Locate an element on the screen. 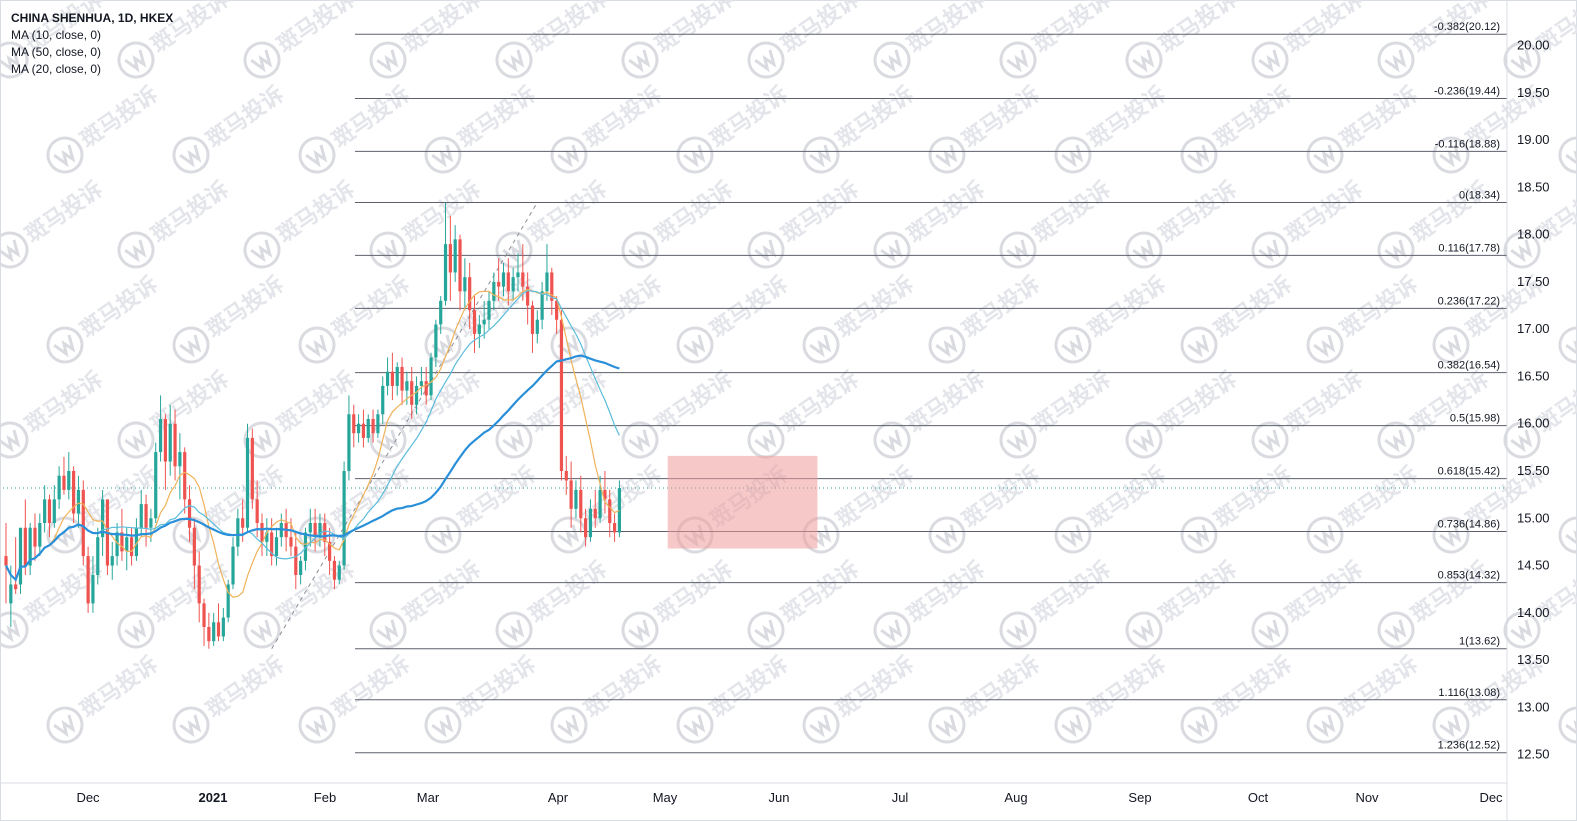 This screenshot has height=821, width=1577. ma10-line is located at coordinates (312, 443).